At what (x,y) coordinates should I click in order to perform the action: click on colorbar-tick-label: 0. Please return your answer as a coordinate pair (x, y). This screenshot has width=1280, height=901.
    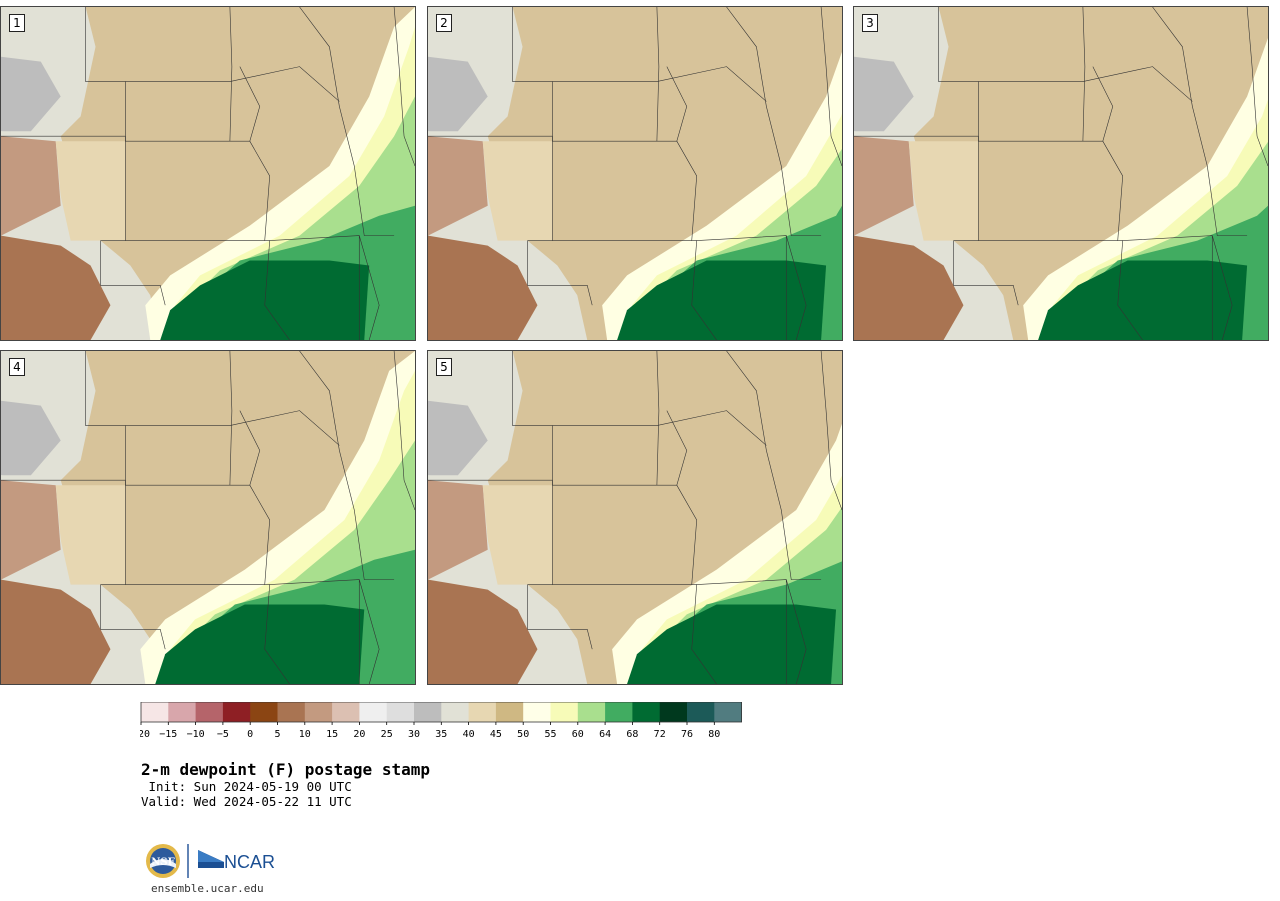
    Looking at the image, I should click on (250, 734).